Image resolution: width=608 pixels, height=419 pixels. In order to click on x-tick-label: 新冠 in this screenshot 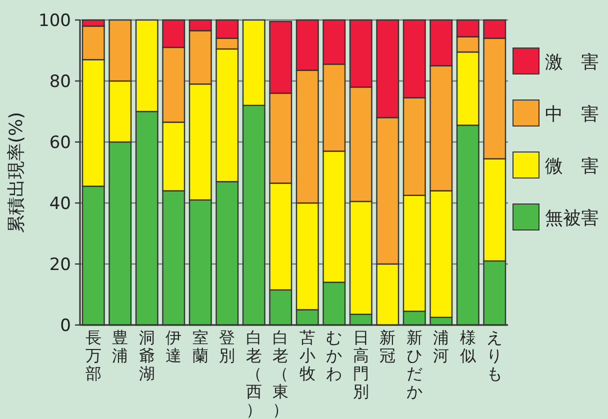, I will do `click(388, 346)`.